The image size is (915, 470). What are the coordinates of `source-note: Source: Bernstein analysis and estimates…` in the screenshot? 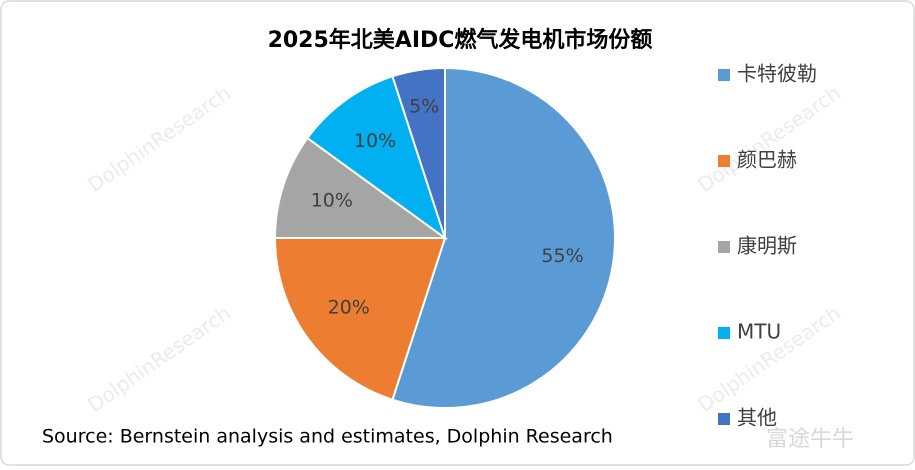 It's located at (327, 437).